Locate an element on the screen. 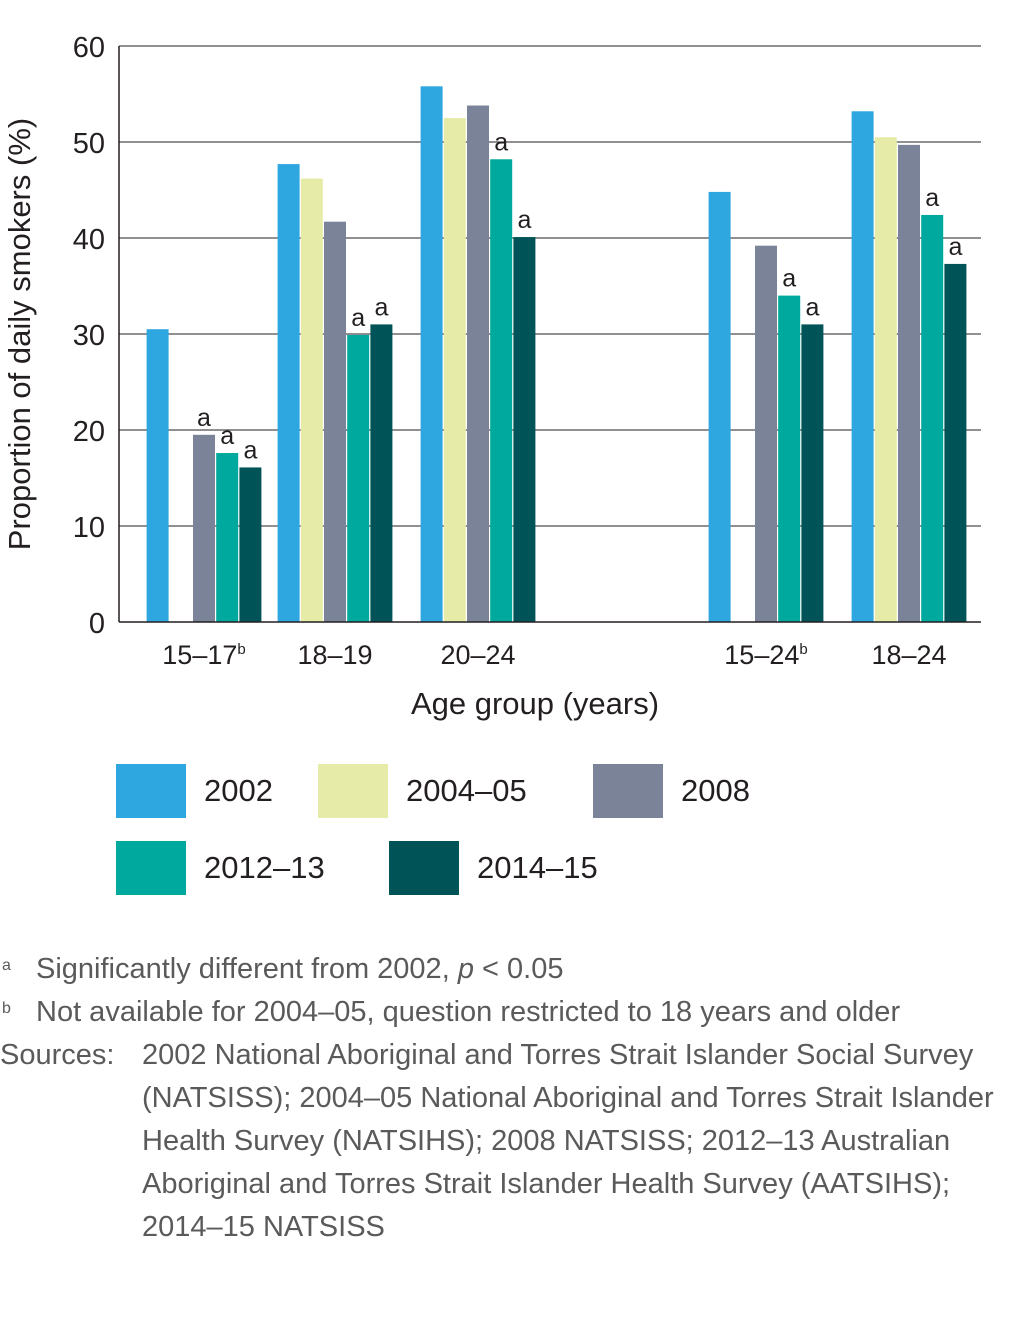 The image size is (1028, 1341). flag-20–24-2012–13: a is located at coordinates (501, 142).